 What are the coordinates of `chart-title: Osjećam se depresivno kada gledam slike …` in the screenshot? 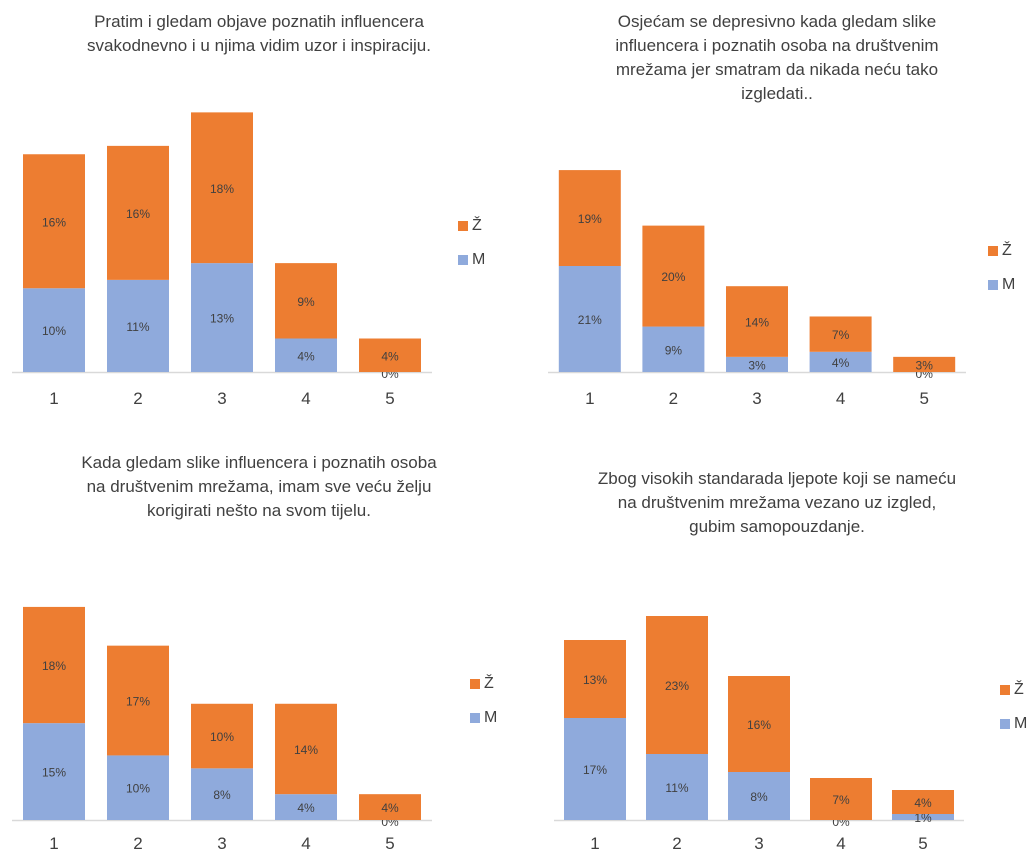 It's located at (777, 57).